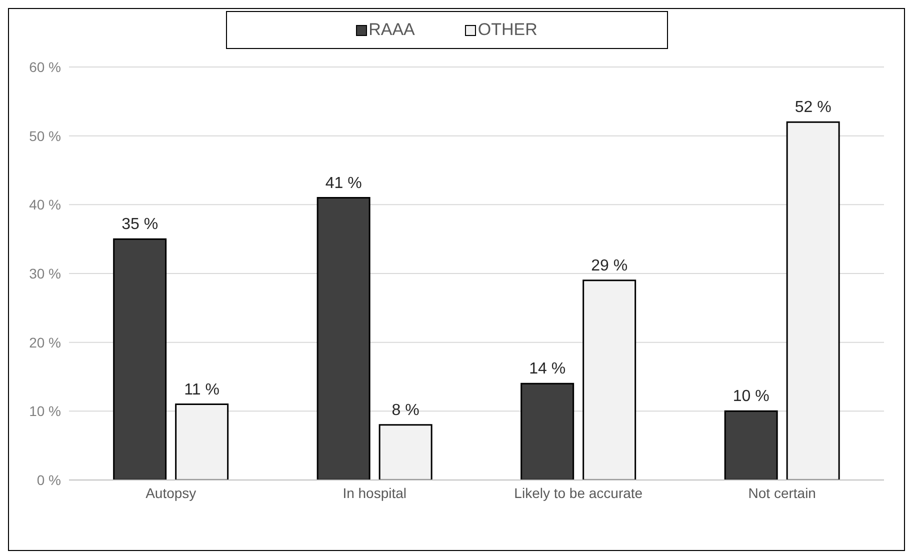  What do you see at coordinates (171, 492) in the screenshot?
I see `x-tick-label: Autopsy` at bounding box center [171, 492].